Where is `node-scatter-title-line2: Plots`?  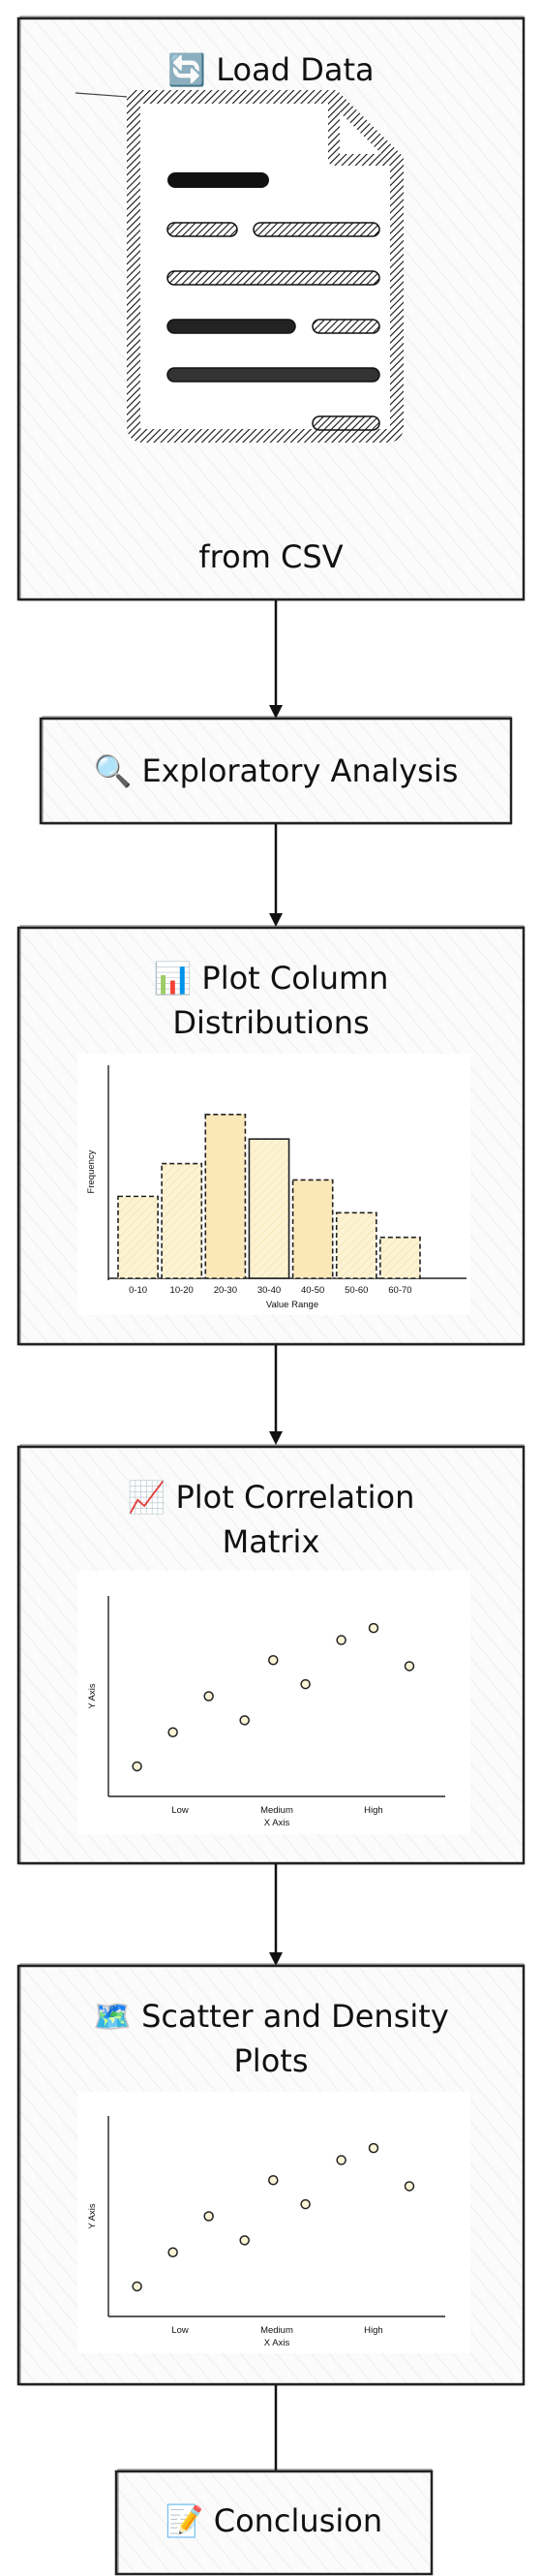 node-scatter-title-line2: Plots is located at coordinates (271, 2060).